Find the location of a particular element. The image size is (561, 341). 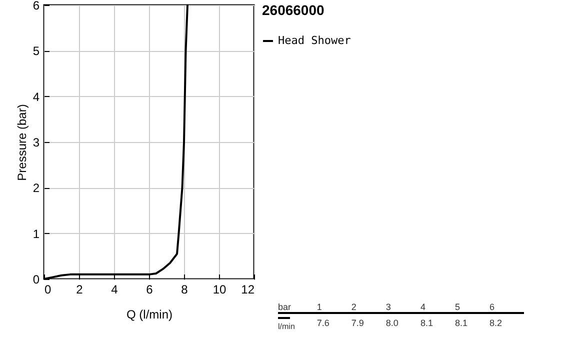

legend-label: Head Shower is located at coordinates (315, 40).